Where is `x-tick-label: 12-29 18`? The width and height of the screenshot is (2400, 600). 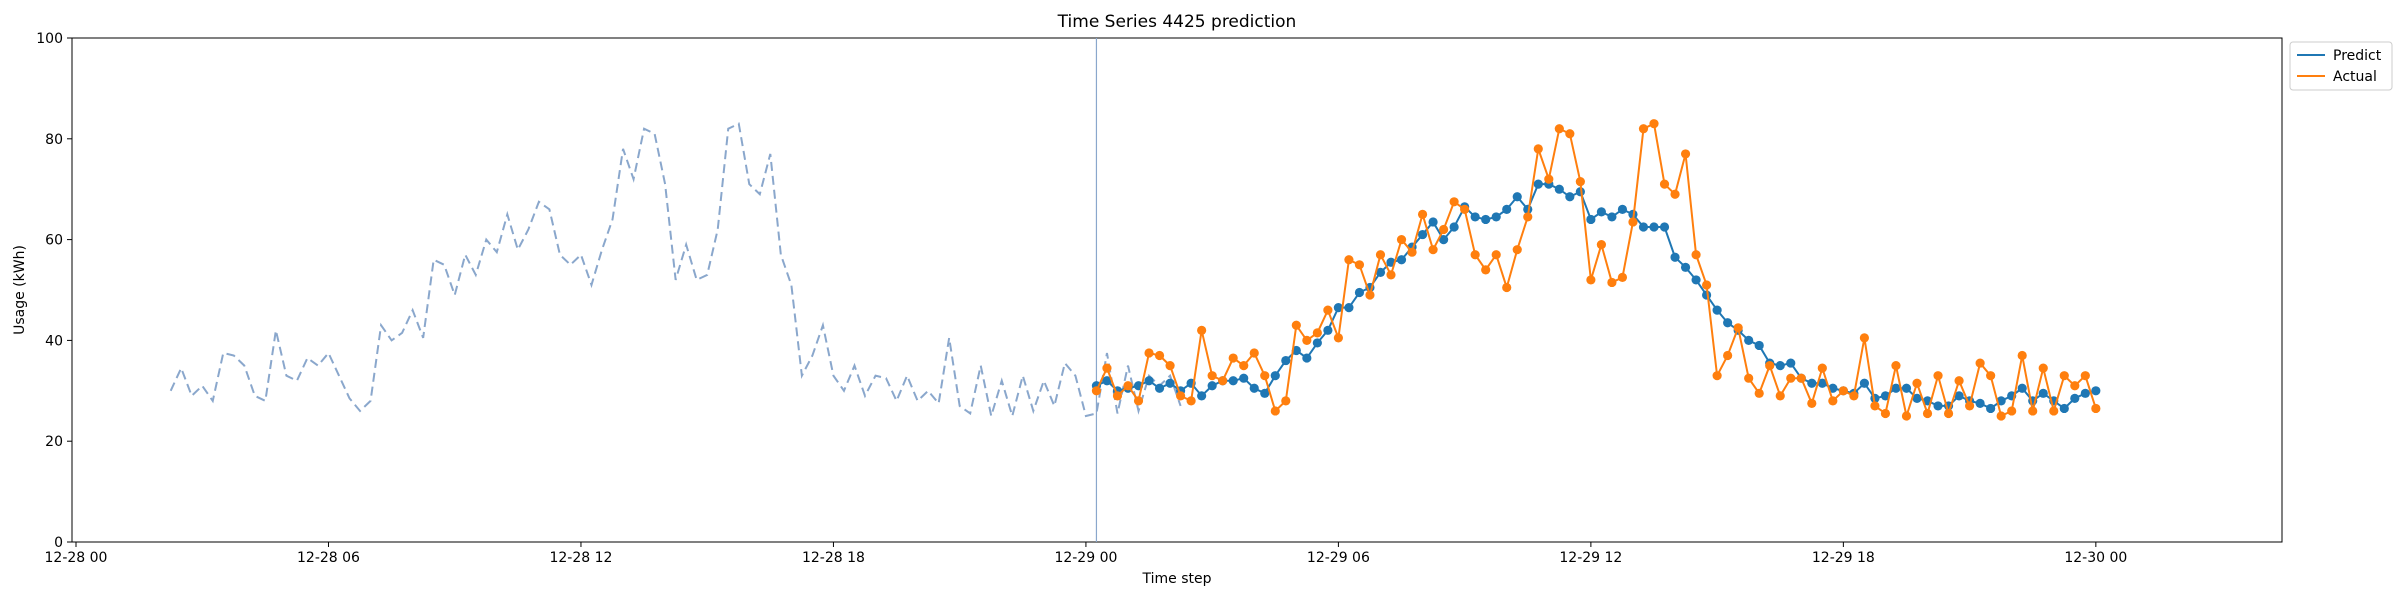
x-tick-label: 12-29 18 is located at coordinates (1843, 558).